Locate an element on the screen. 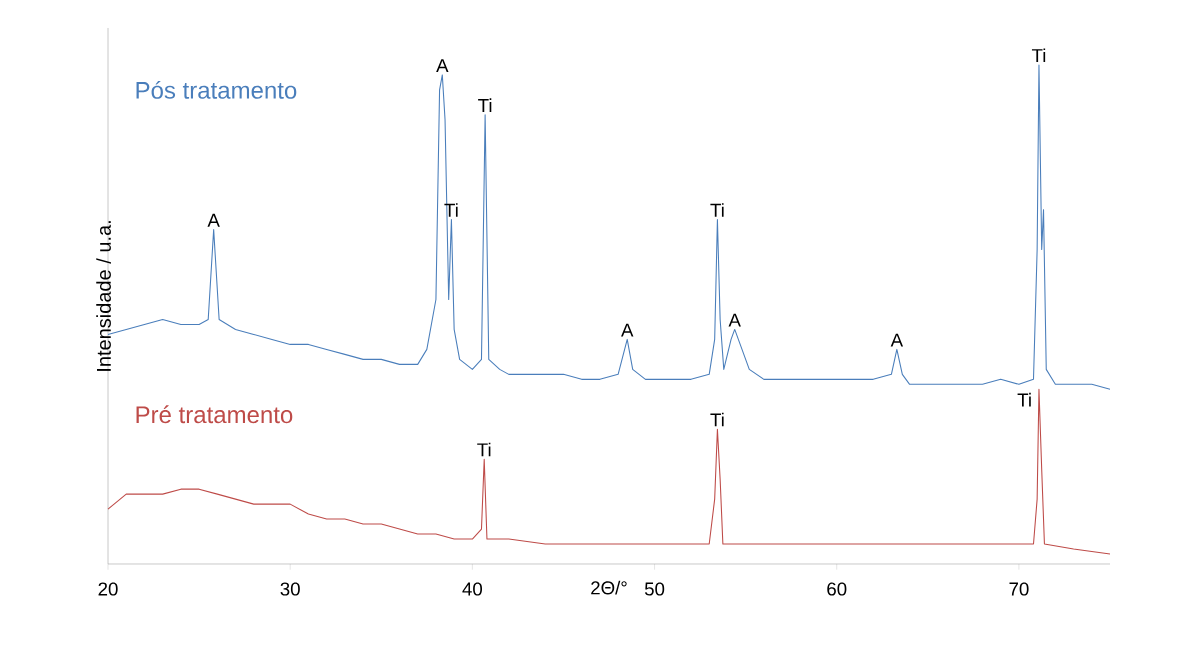  y-axis-title: Intensidade / u.a. is located at coordinates (103, 296).